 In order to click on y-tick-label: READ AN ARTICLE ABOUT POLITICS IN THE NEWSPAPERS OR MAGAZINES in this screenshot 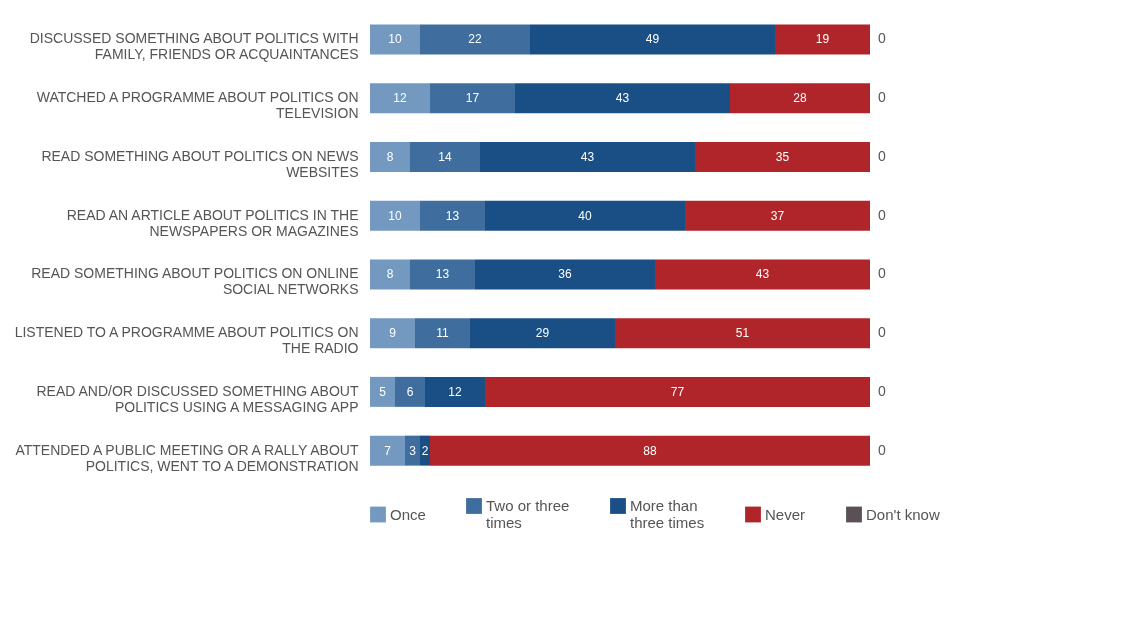, I will do `click(212, 222)`.